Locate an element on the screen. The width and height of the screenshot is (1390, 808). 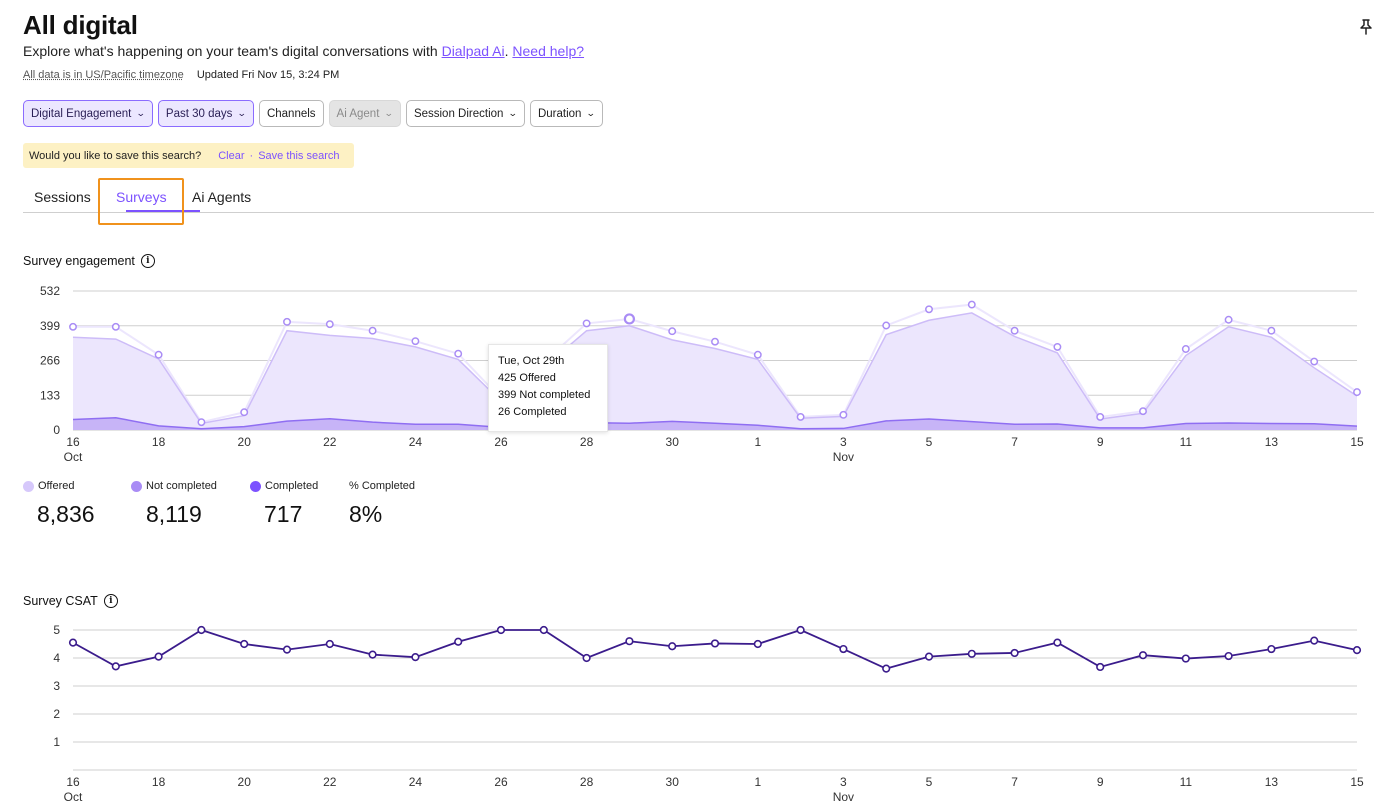
tab-ai-agents: Ai Agents is located at coordinates (222, 197).